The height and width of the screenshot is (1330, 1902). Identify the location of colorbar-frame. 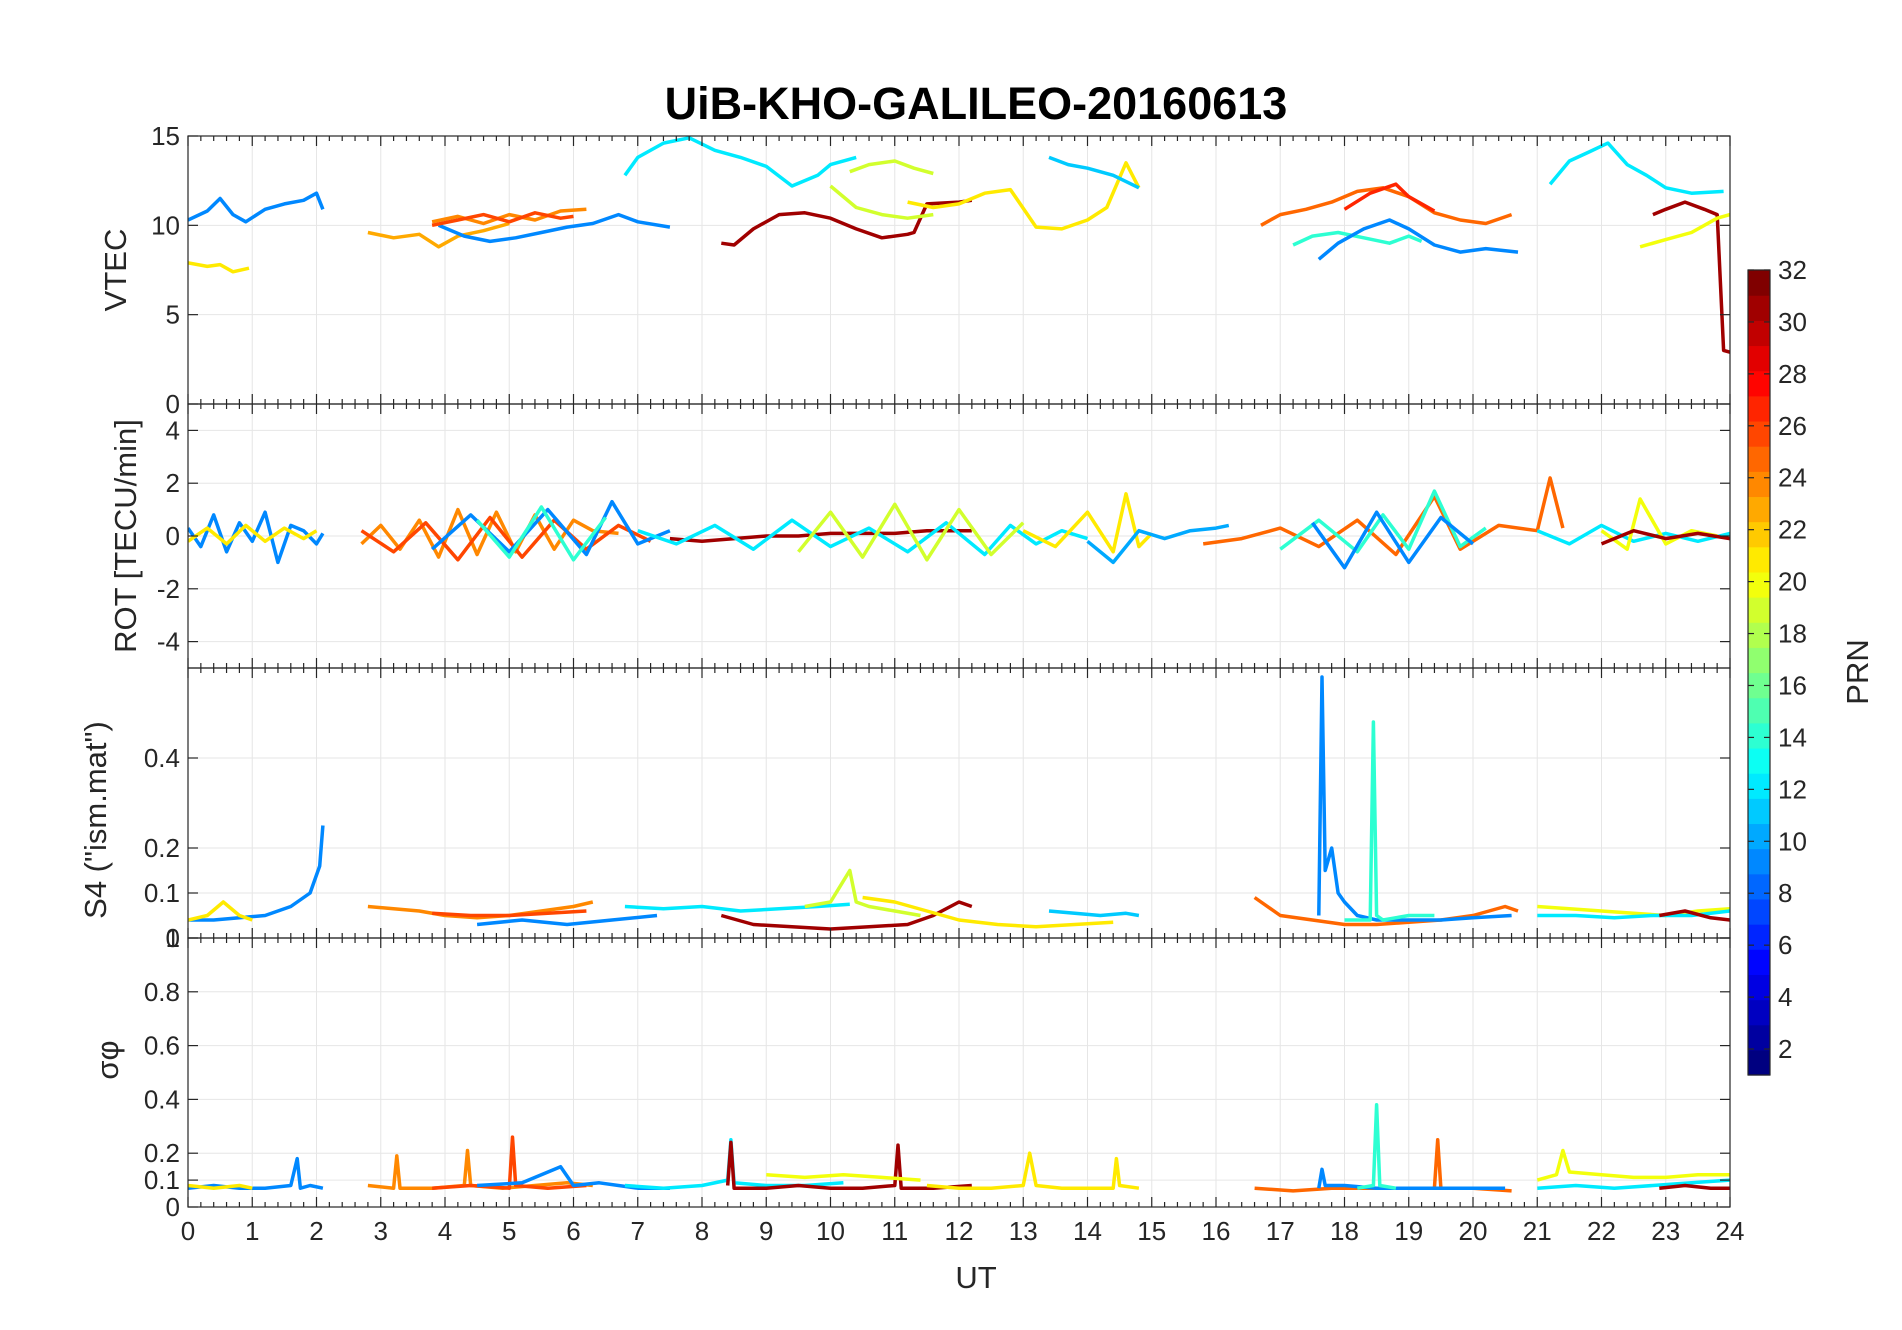
(1759, 672).